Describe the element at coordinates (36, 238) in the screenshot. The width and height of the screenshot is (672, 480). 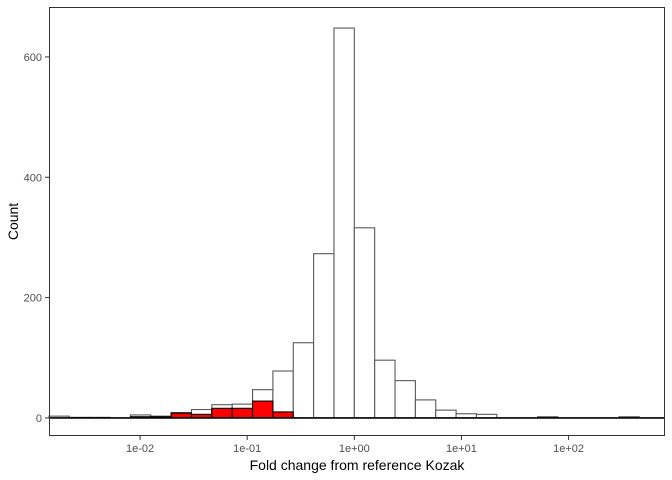
I see `y-axis: 0 200 400 600` at that location.